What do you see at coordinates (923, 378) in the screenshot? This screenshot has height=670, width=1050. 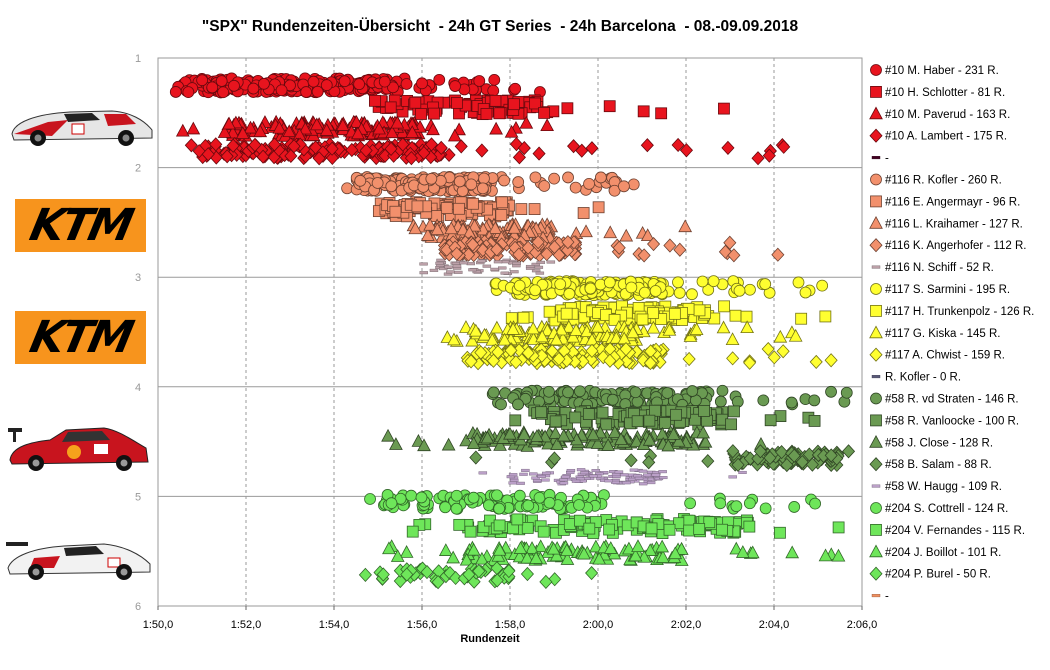 I see `legend-label: R. Kofler - 0 R.` at bounding box center [923, 378].